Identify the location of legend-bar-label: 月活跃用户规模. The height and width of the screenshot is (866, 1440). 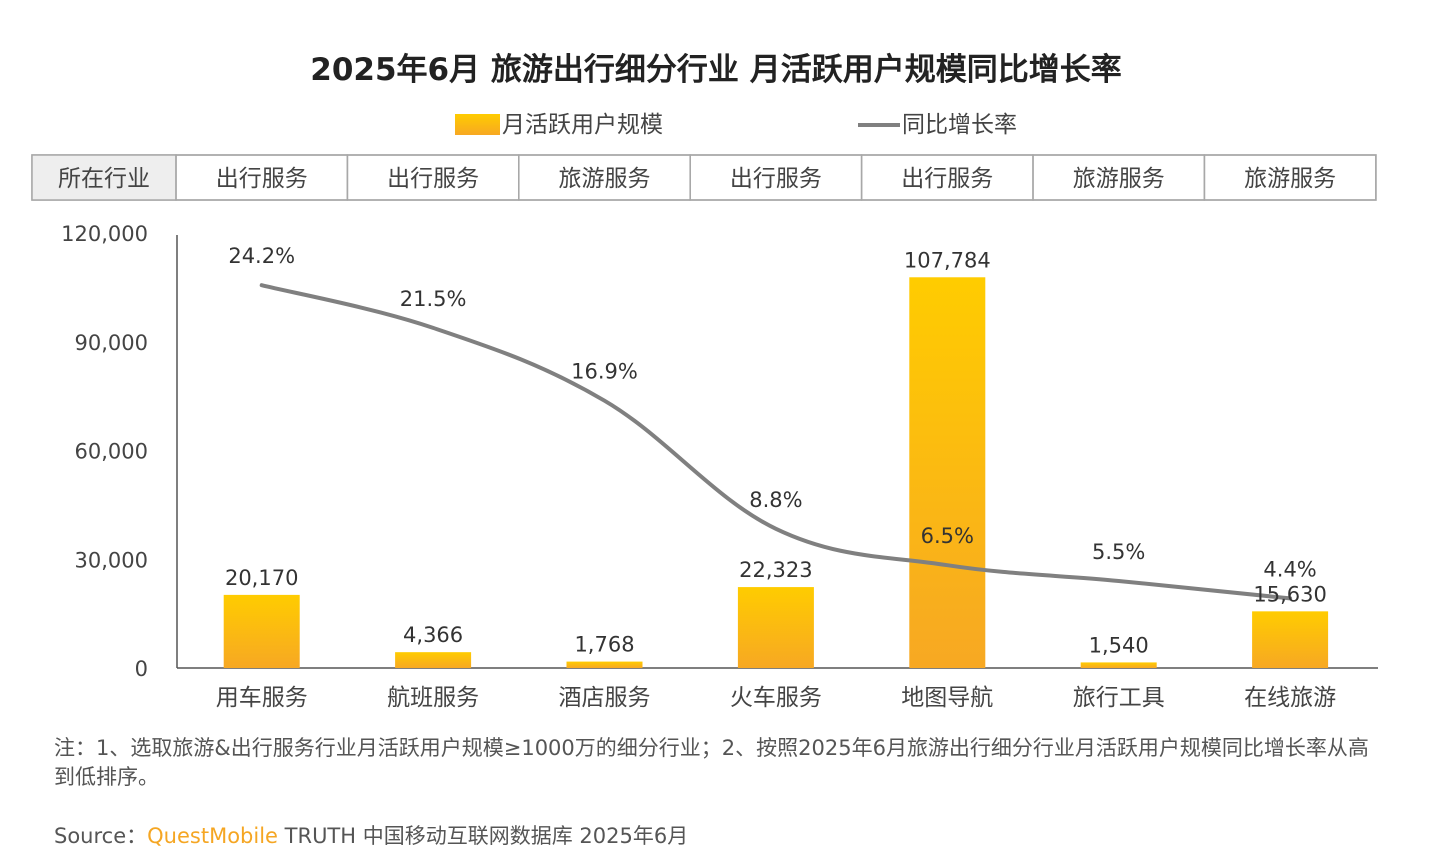
(582, 125).